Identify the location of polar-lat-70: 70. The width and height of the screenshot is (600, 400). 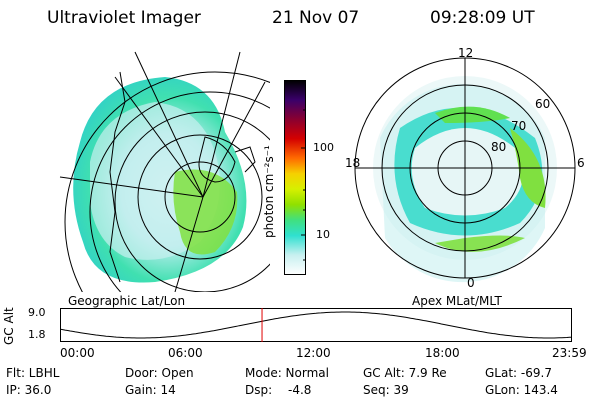
(519, 126).